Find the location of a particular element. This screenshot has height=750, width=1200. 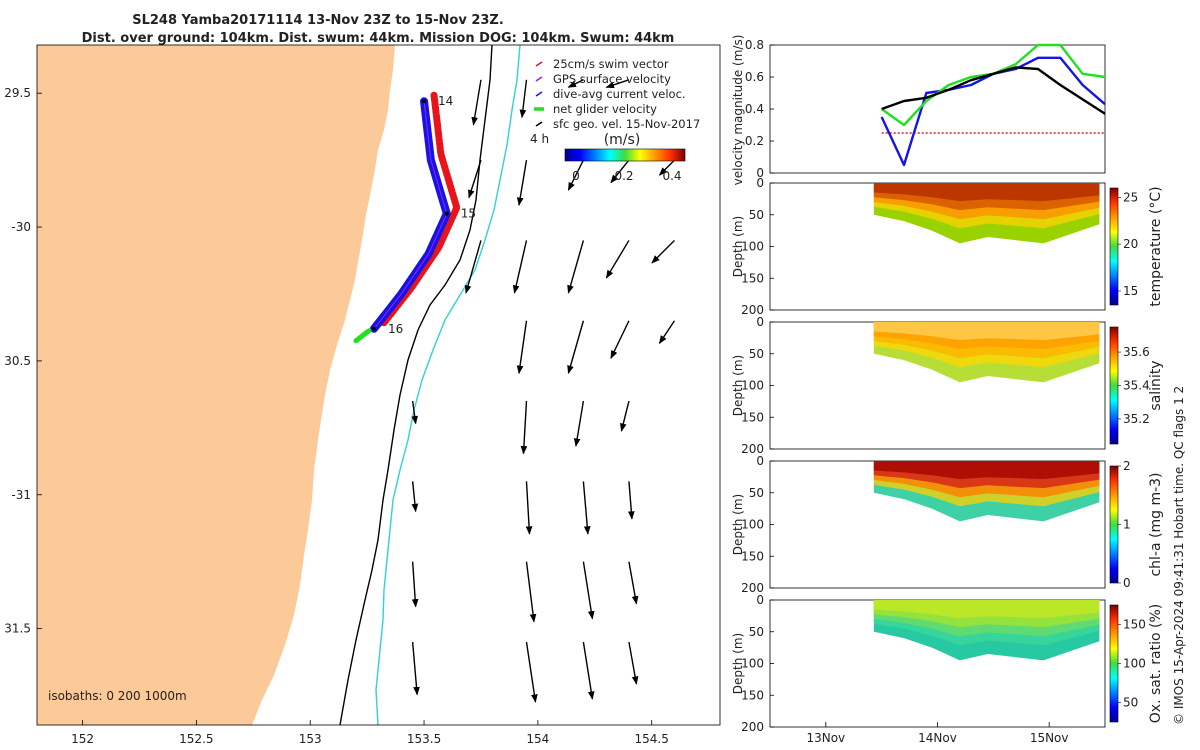

glider-track: 14 15 16 is located at coordinates (414, 217).